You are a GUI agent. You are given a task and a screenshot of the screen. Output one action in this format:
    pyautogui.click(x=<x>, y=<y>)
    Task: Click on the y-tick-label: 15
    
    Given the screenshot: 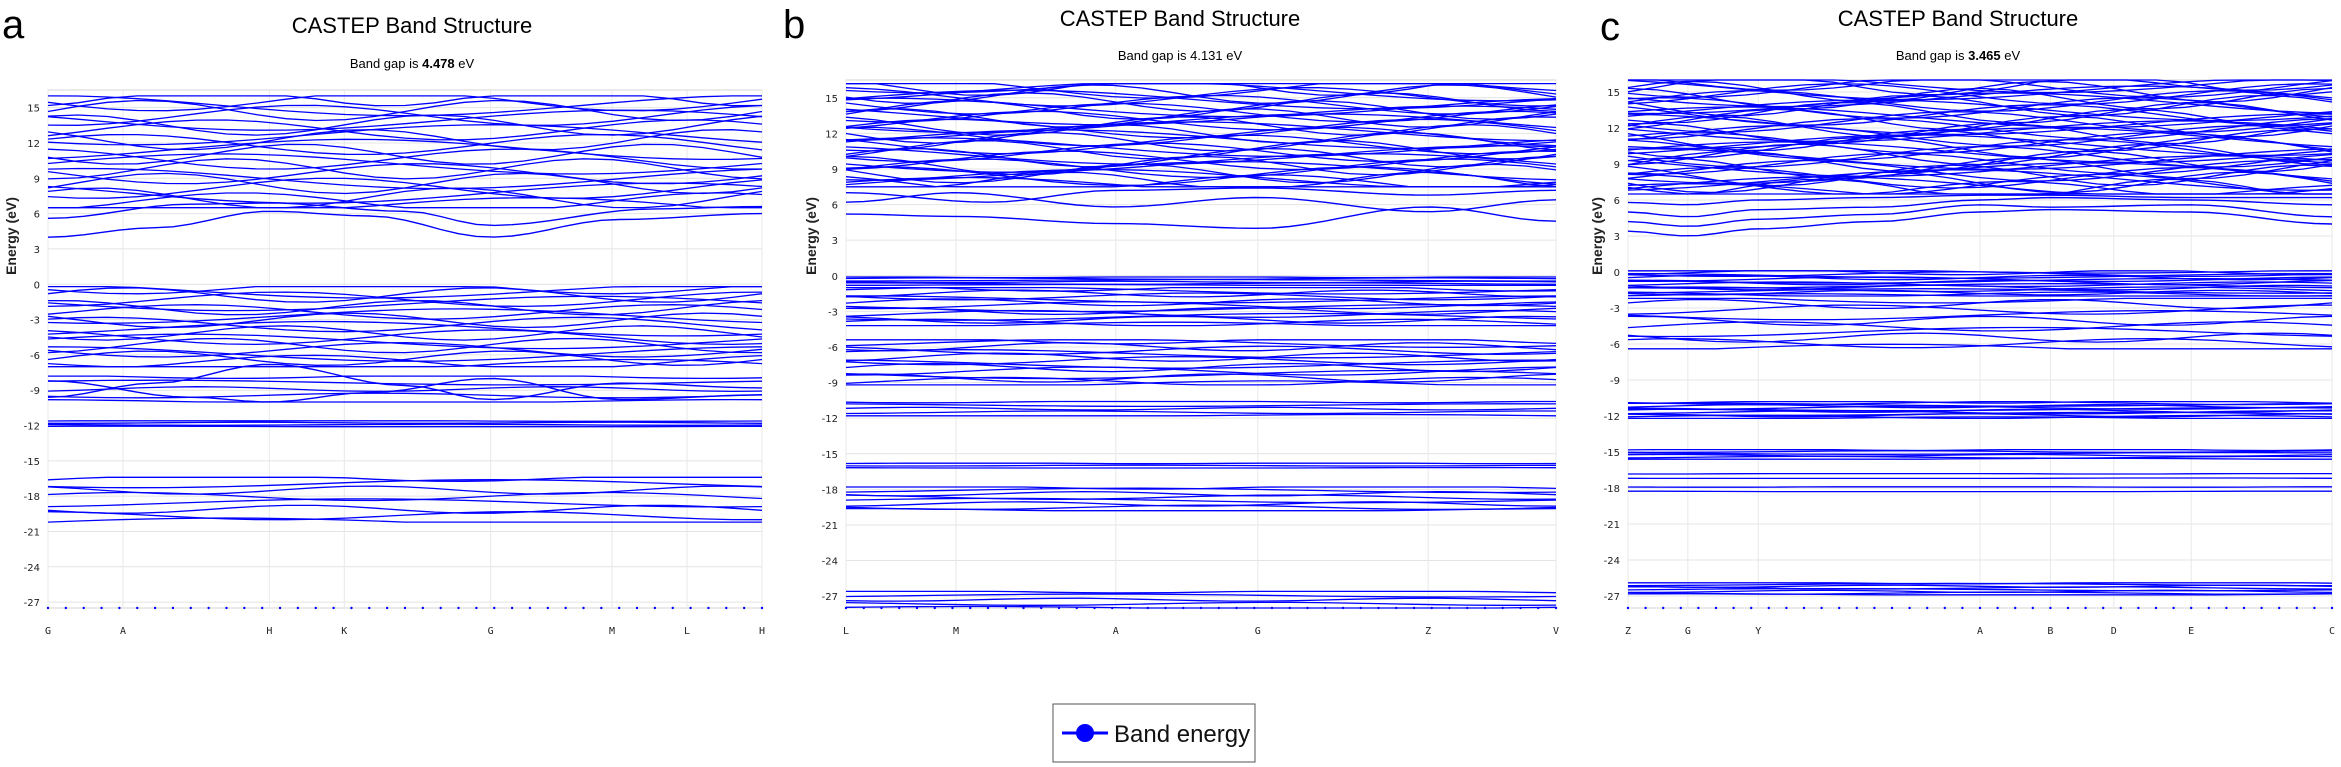 What is the action you would take?
    pyautogui.click(x=33, y=109)
    